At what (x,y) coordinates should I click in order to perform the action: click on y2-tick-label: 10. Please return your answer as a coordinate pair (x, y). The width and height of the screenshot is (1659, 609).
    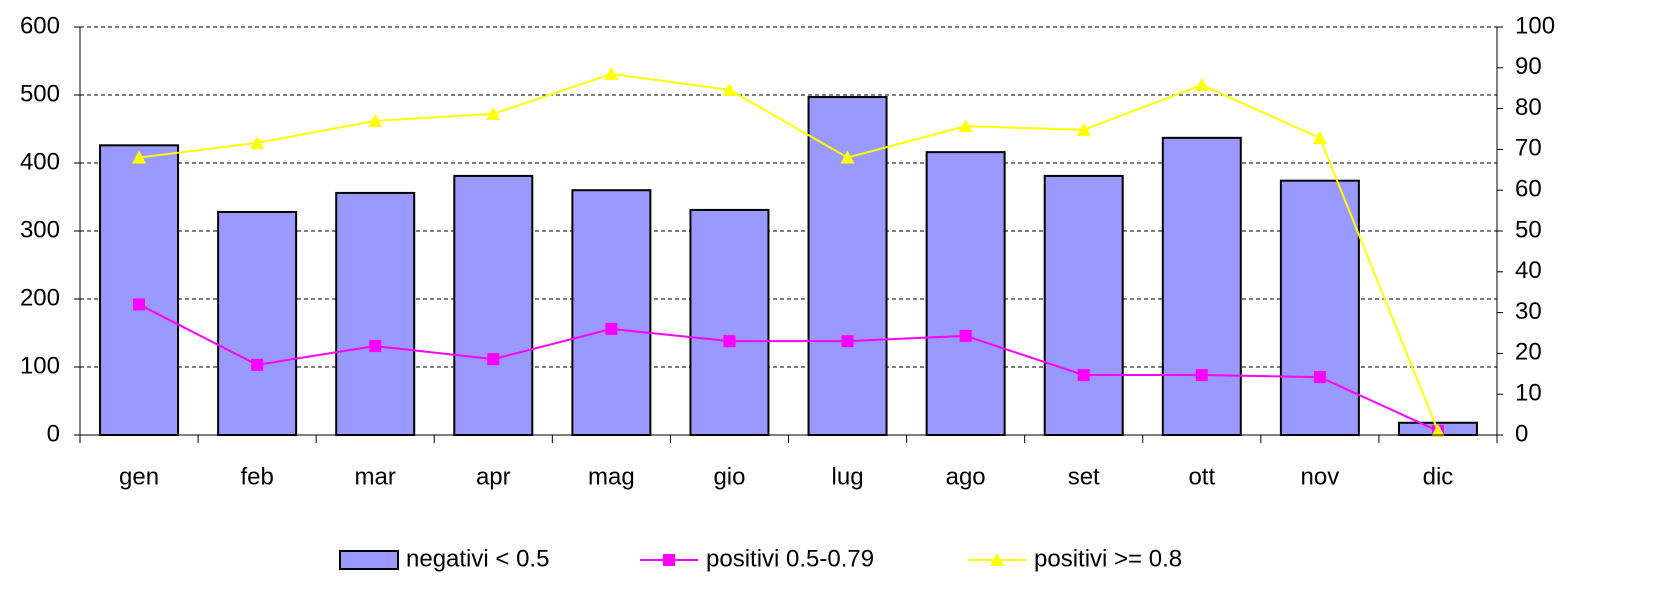
    Looking at the image, I should click on (1528, 393).